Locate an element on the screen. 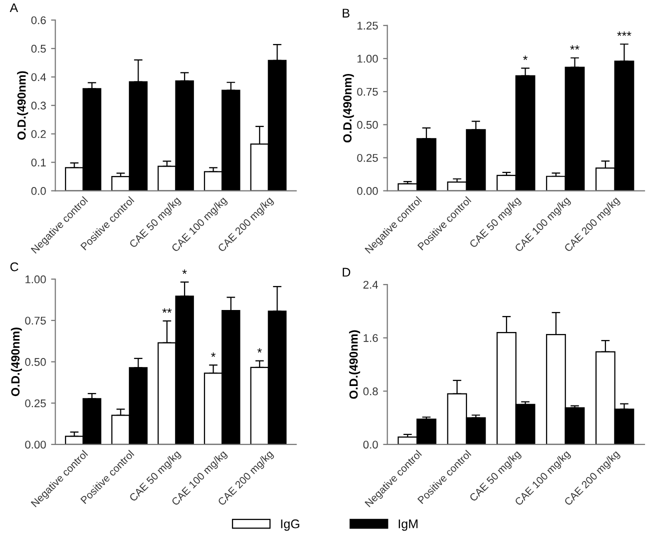  y-tick-label: 0.5 is located at coordinates (38, 48).